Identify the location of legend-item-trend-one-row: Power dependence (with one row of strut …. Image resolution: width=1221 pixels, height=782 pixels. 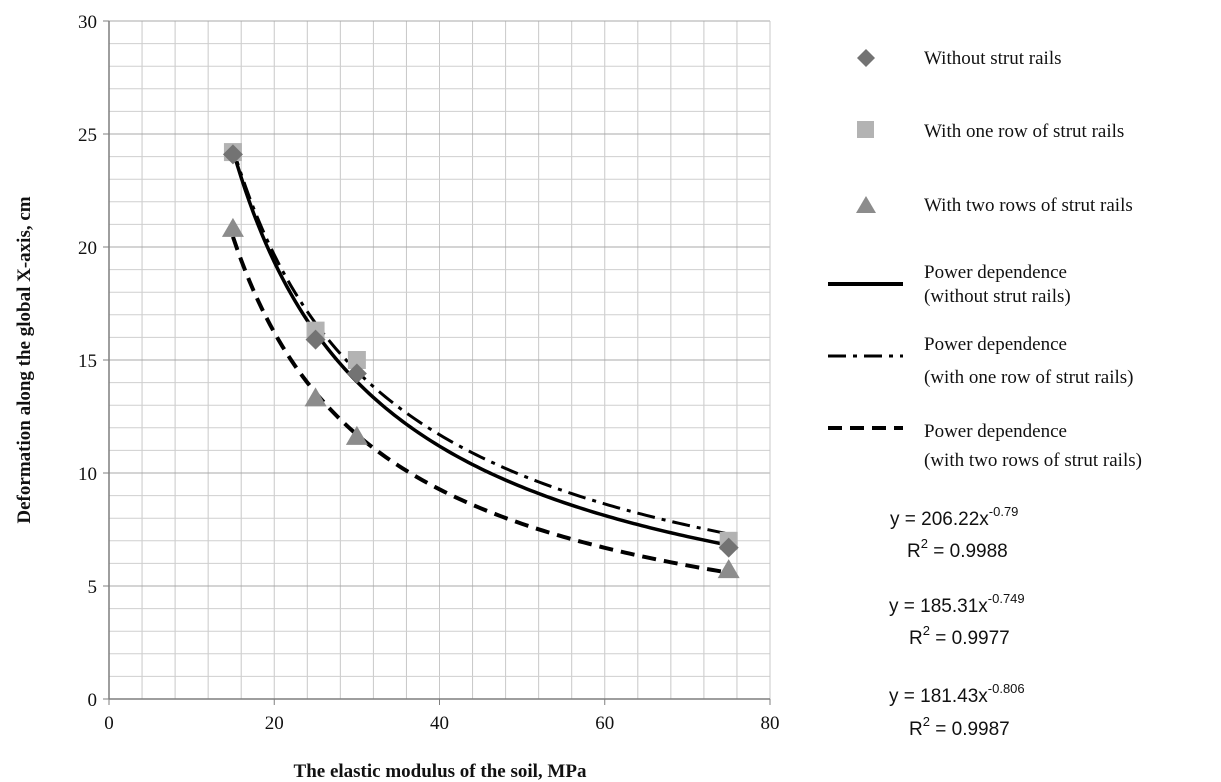
(980, 361).